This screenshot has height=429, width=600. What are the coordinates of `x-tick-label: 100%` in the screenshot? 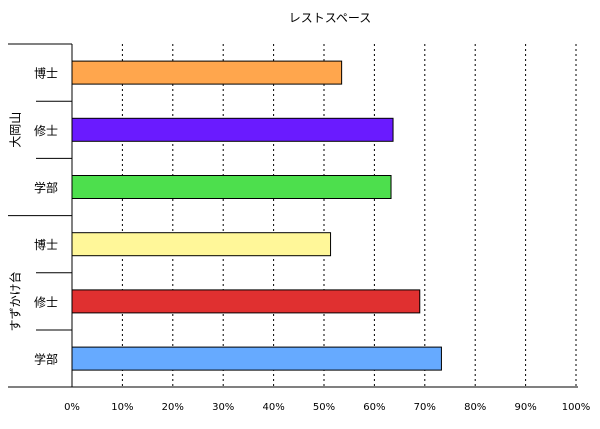 It's located at (576, 407).